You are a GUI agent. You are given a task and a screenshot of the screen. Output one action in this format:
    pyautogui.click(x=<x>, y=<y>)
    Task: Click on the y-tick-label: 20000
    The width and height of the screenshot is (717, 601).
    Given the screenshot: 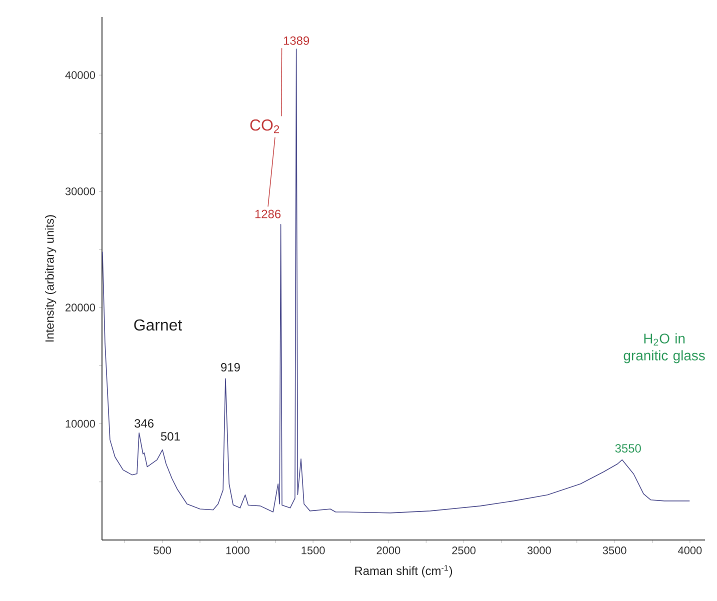 What is the action you would take?
    pyautogui.click(x=81, y=308)
    